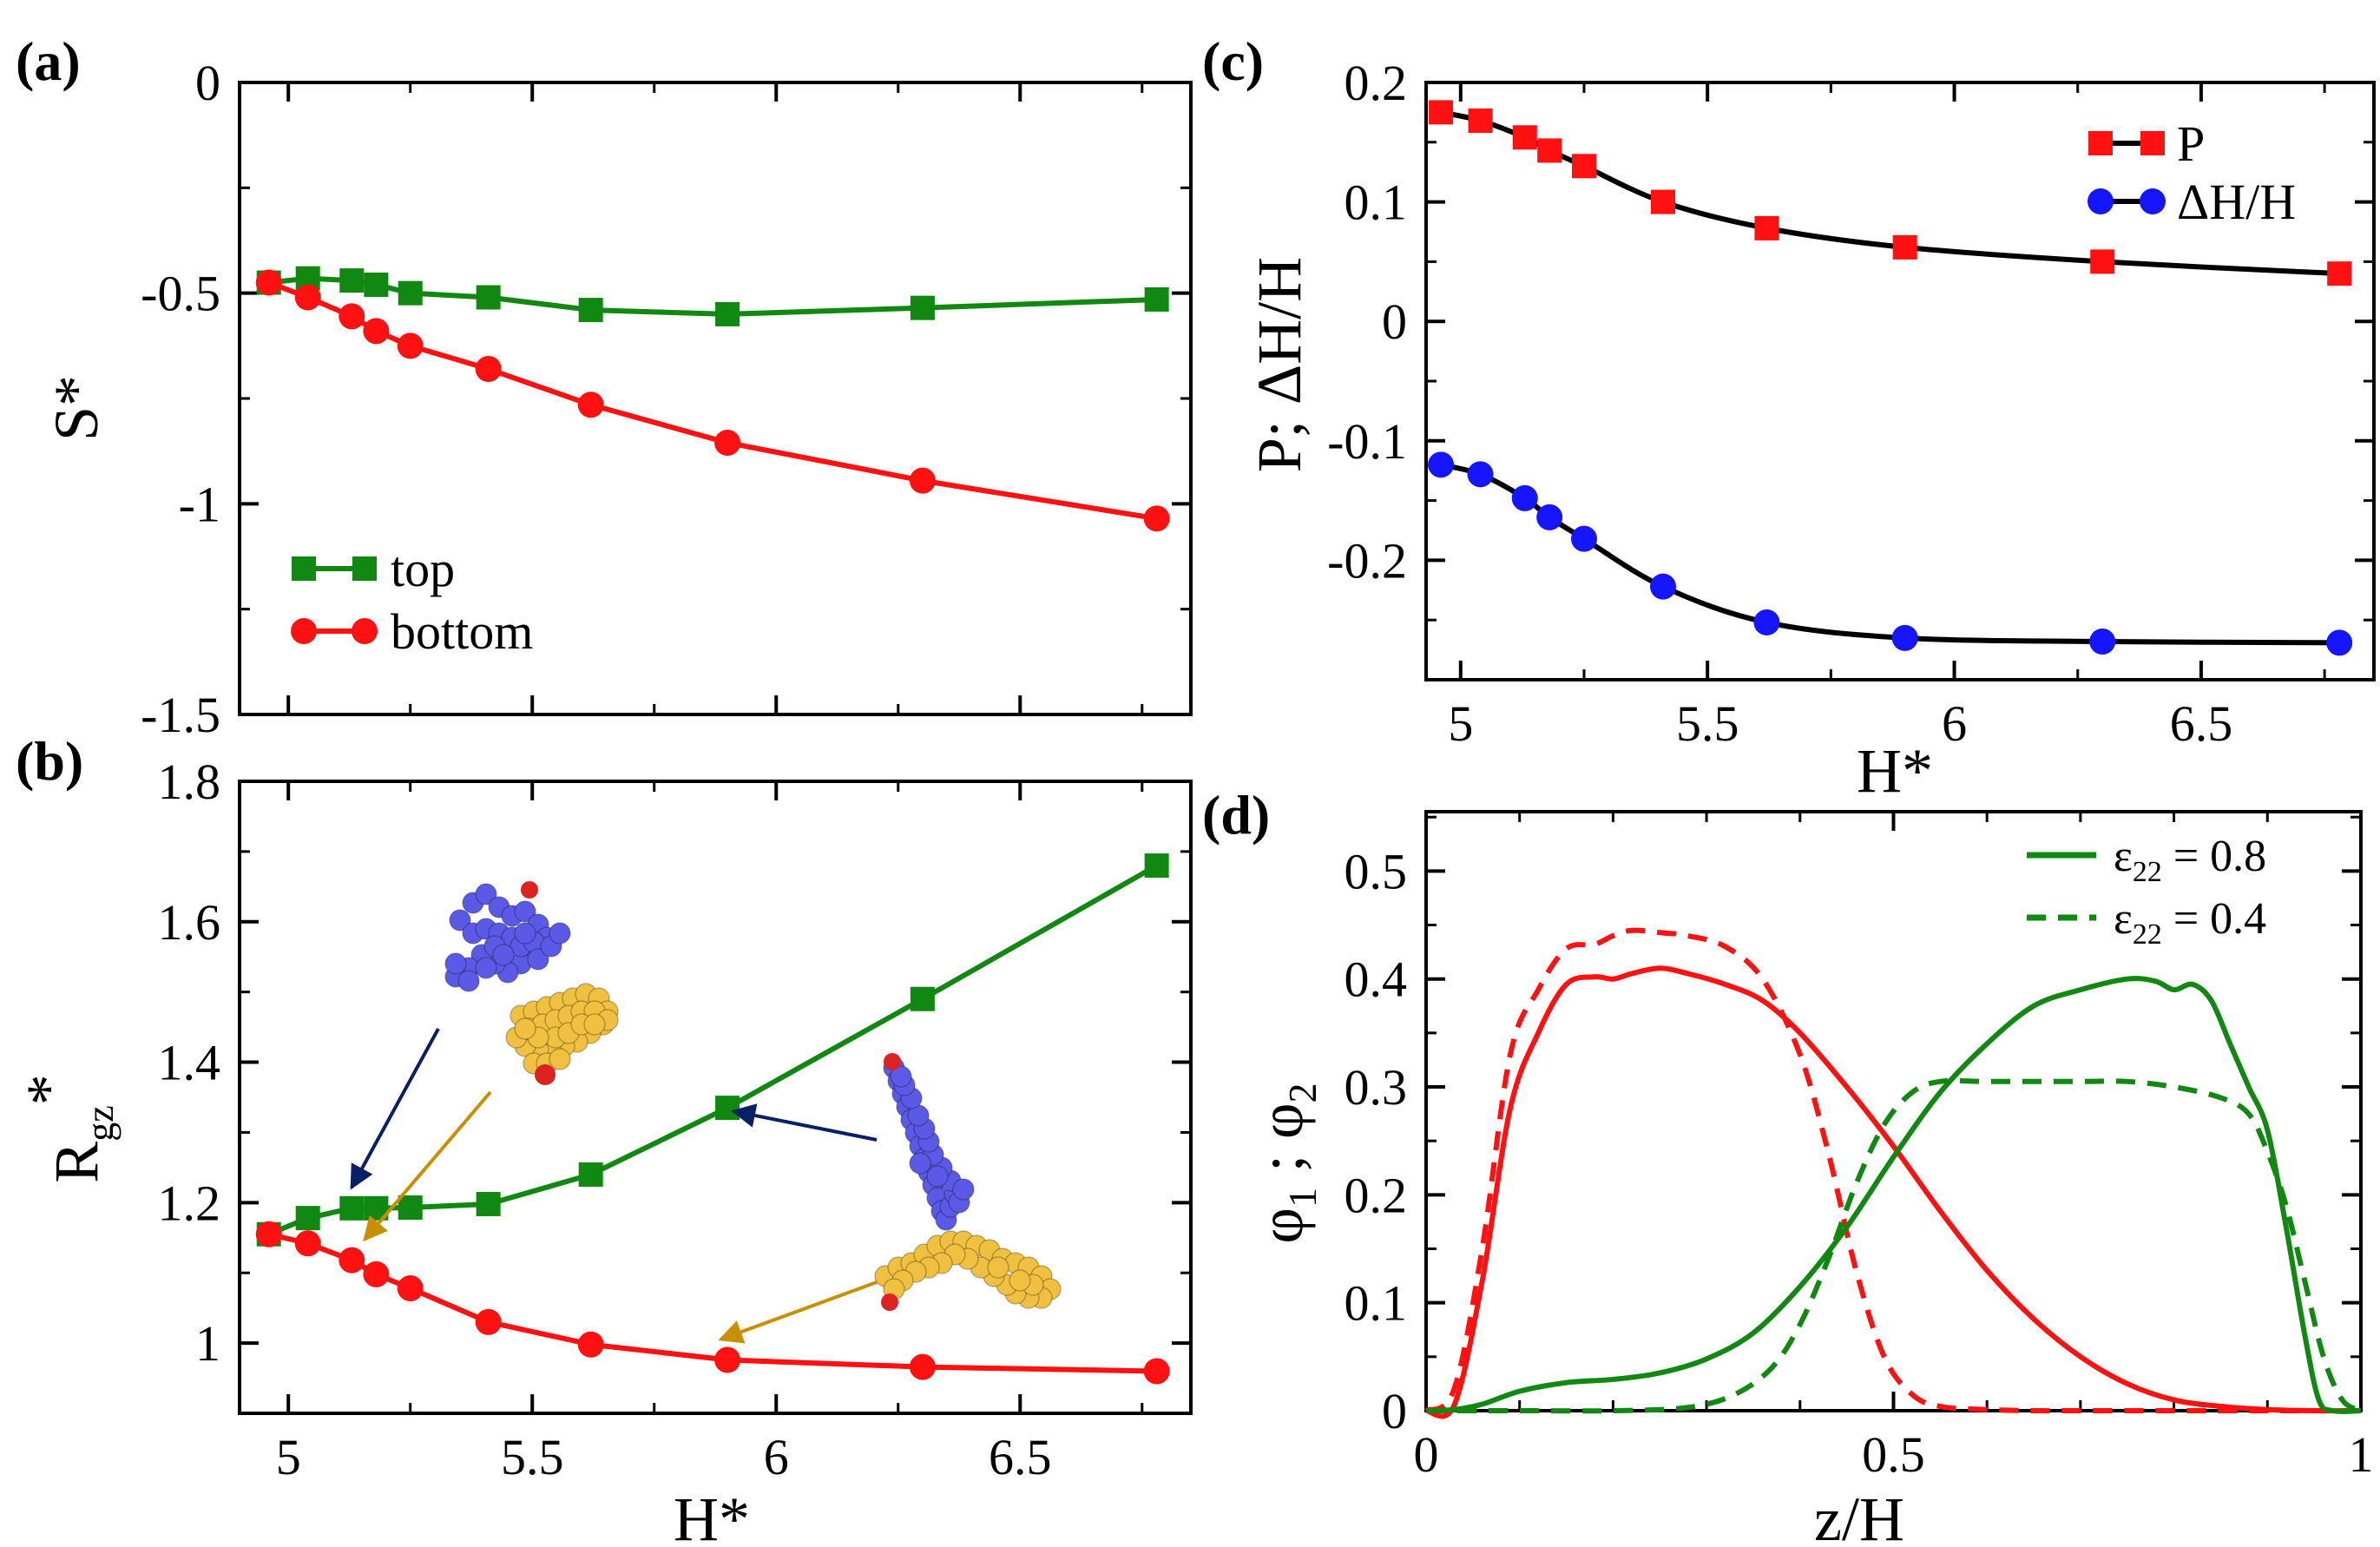 Image resolution: width=2380 pixels, height=1547 pixels. I want to click on y-tick-label: 1.4, so click(189, 1063).